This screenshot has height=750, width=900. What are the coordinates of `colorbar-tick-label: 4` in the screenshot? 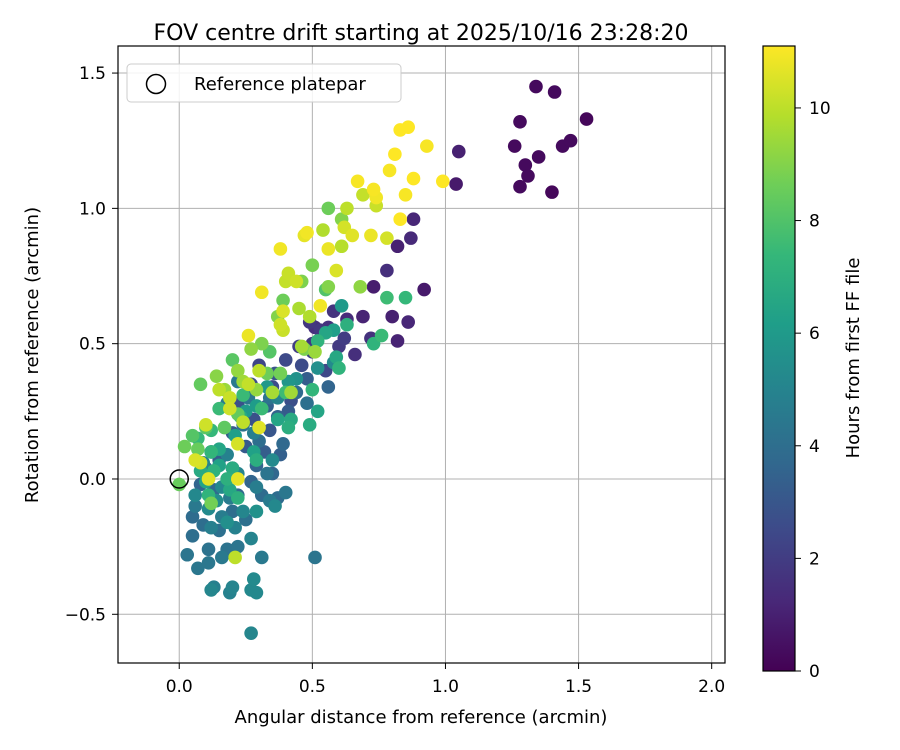 It's located at (814, 447).